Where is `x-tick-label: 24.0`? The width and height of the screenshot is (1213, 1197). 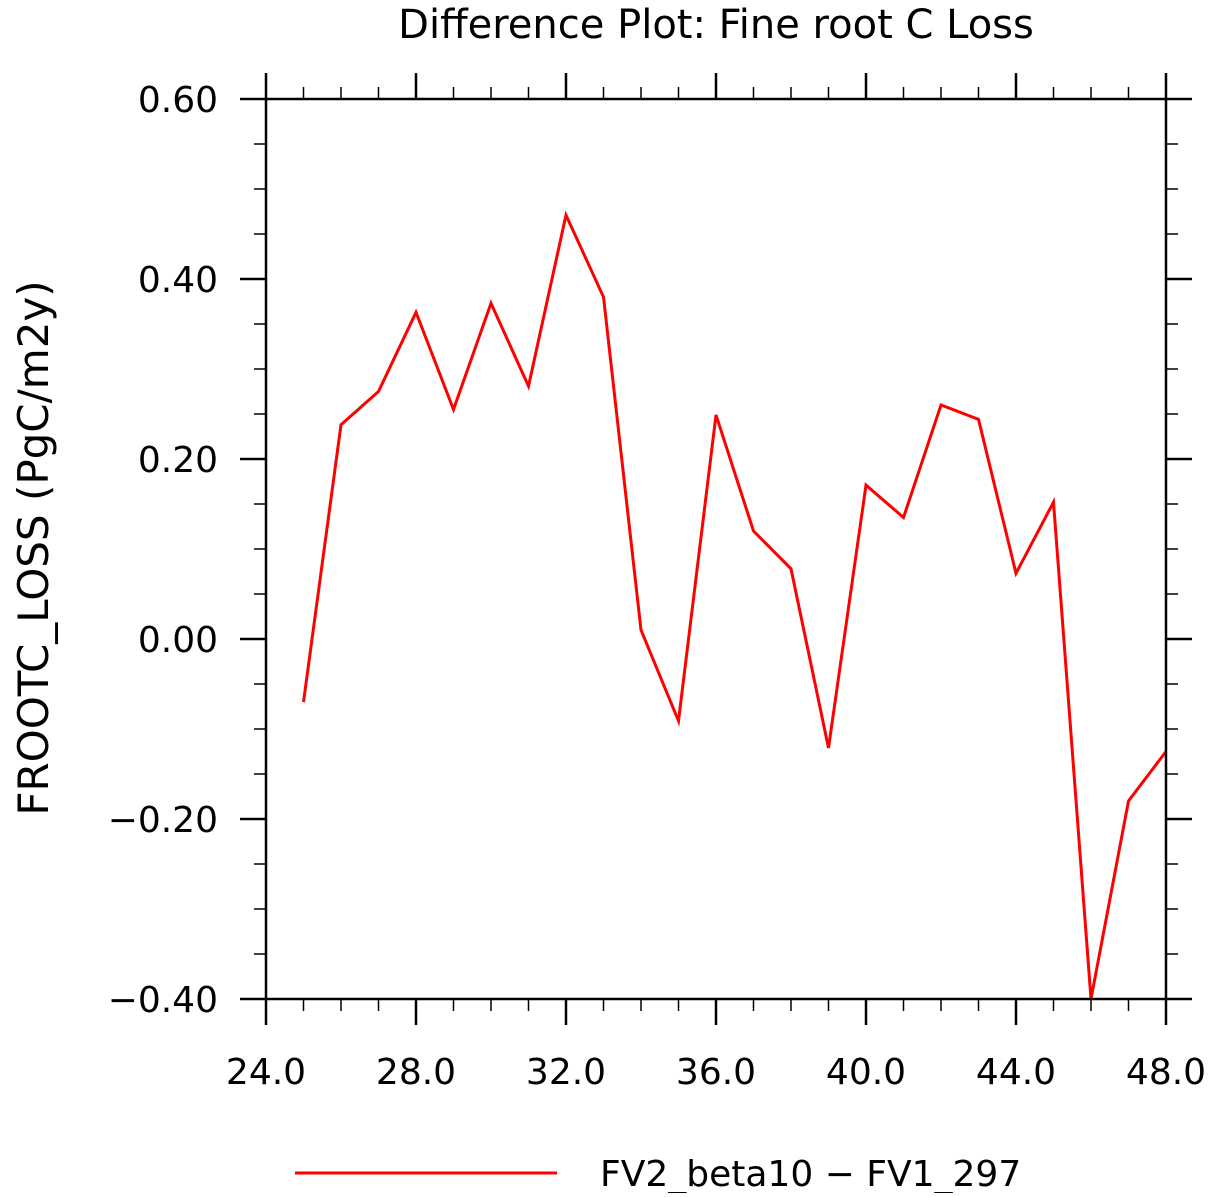 x-tick-label: 24.0 is located at coordinates (266, 1072).